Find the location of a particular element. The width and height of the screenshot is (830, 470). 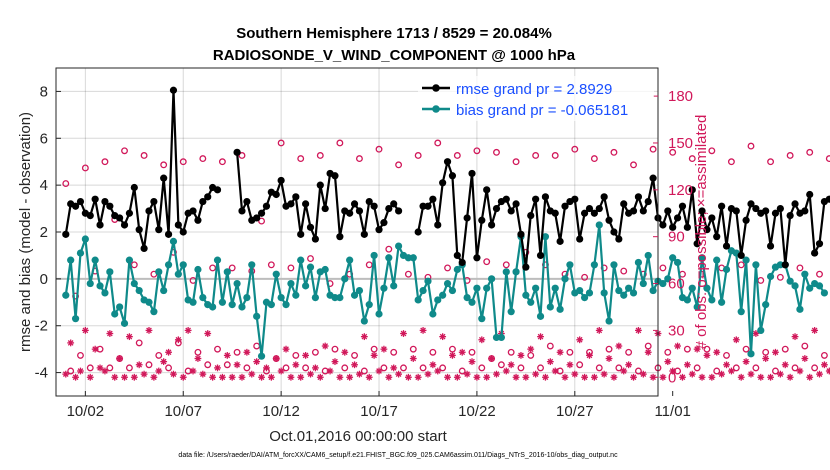

legend-bias-label: bias grand pr = -0.065181 is located at coordinates (542, 110).